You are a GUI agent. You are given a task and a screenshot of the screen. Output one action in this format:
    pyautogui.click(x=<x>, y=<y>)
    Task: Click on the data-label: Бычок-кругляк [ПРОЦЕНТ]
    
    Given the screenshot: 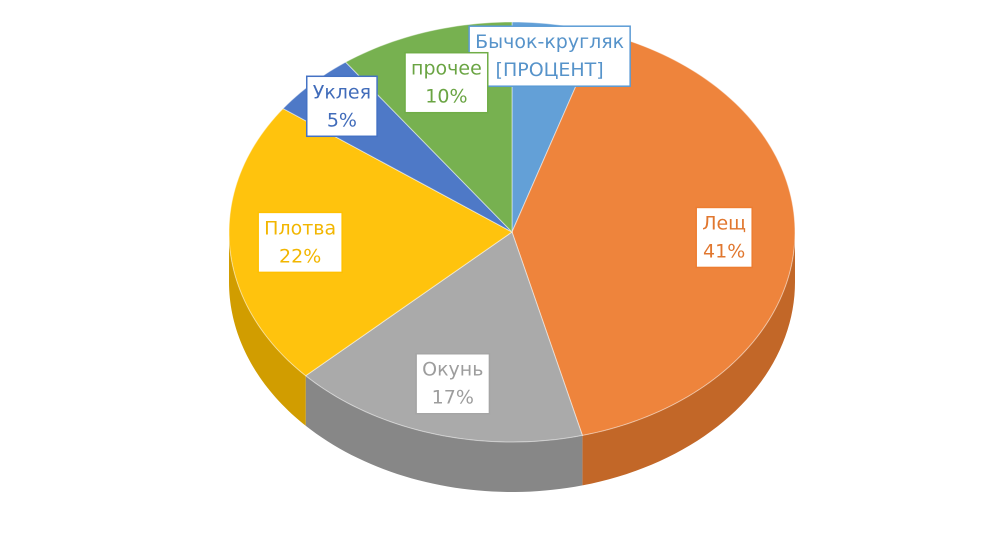 What is the action you would take?
    pyautogui.click(x=549, y=56)
    